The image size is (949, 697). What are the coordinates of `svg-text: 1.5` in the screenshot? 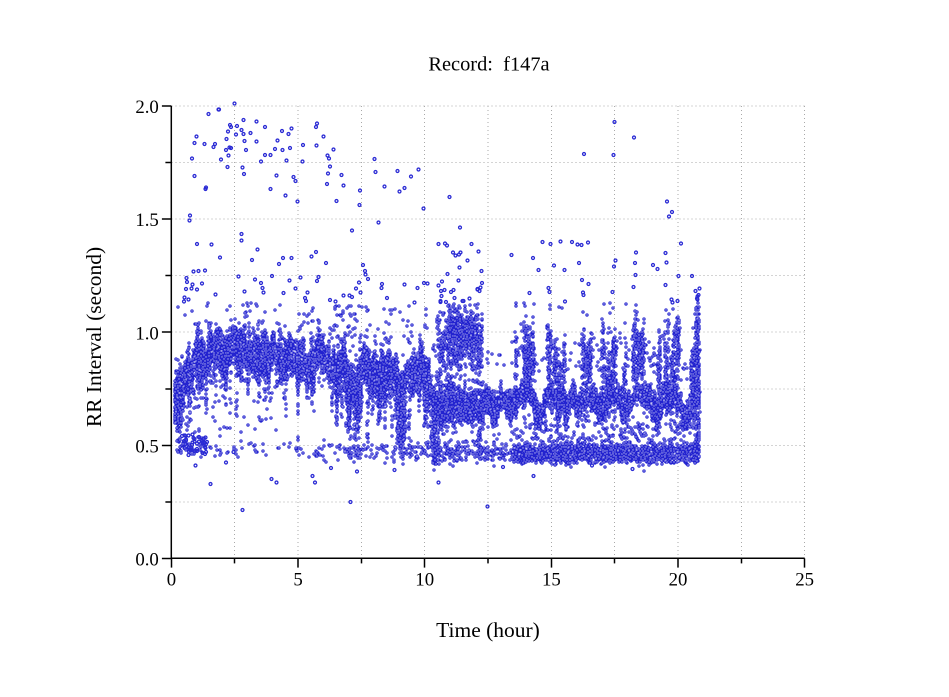 It's located at (146, 220).